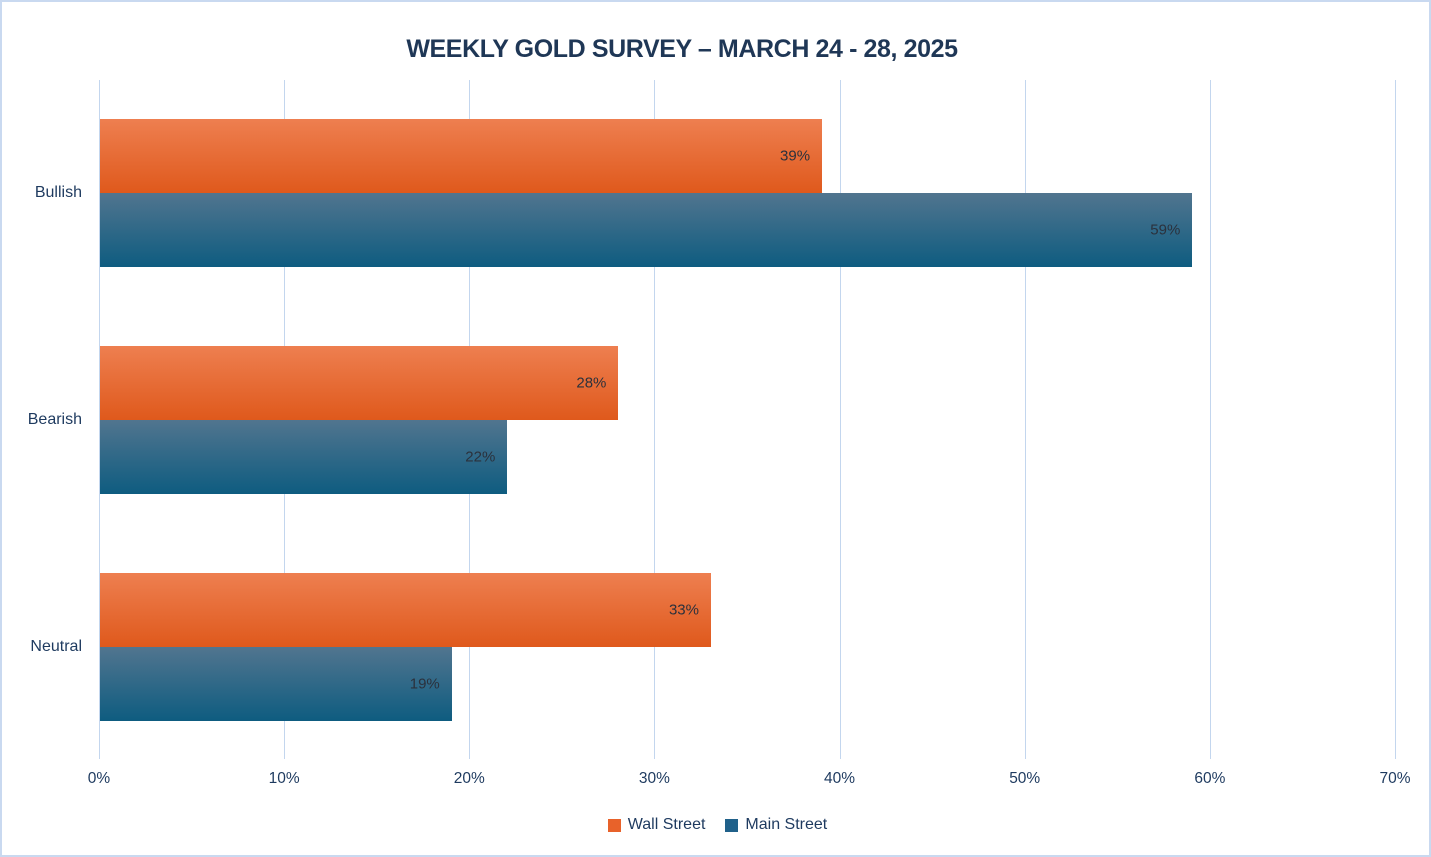  Describe the element at coordinates (786, 824) in the screenshot. I see `legend-label: Main Street` at that location.